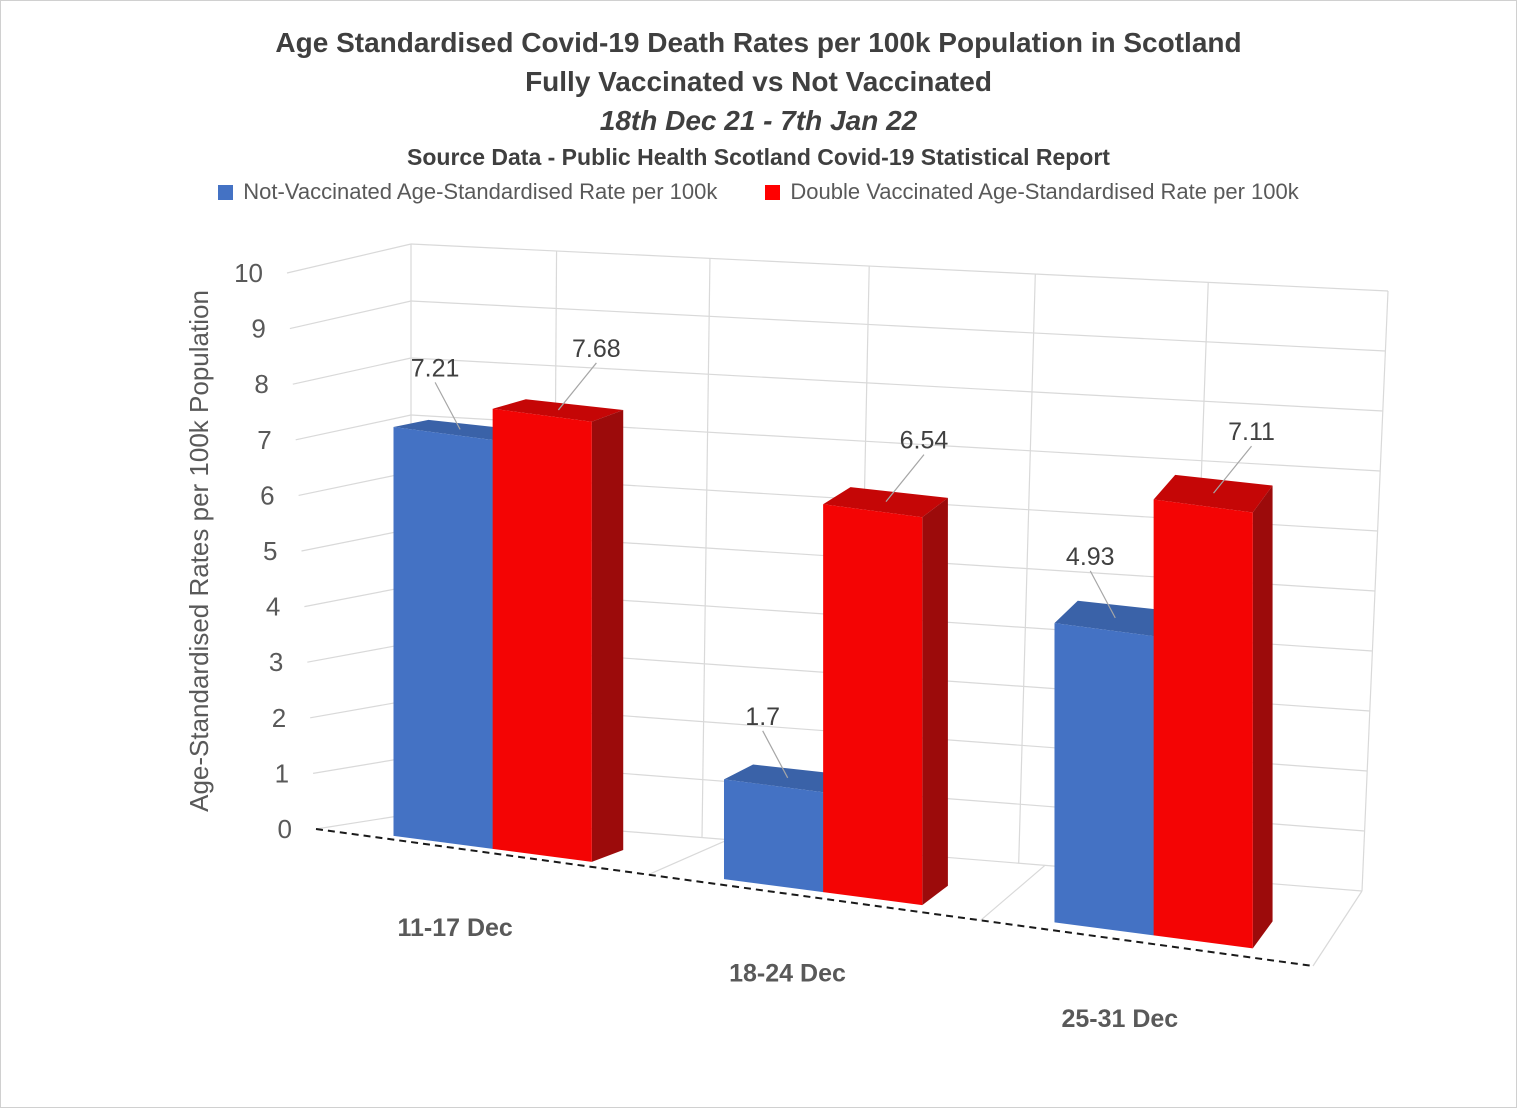 This screenshot has height=1108, width=1517. I want to click on legend-swatch-double-vaccinated, so click(773, 192).